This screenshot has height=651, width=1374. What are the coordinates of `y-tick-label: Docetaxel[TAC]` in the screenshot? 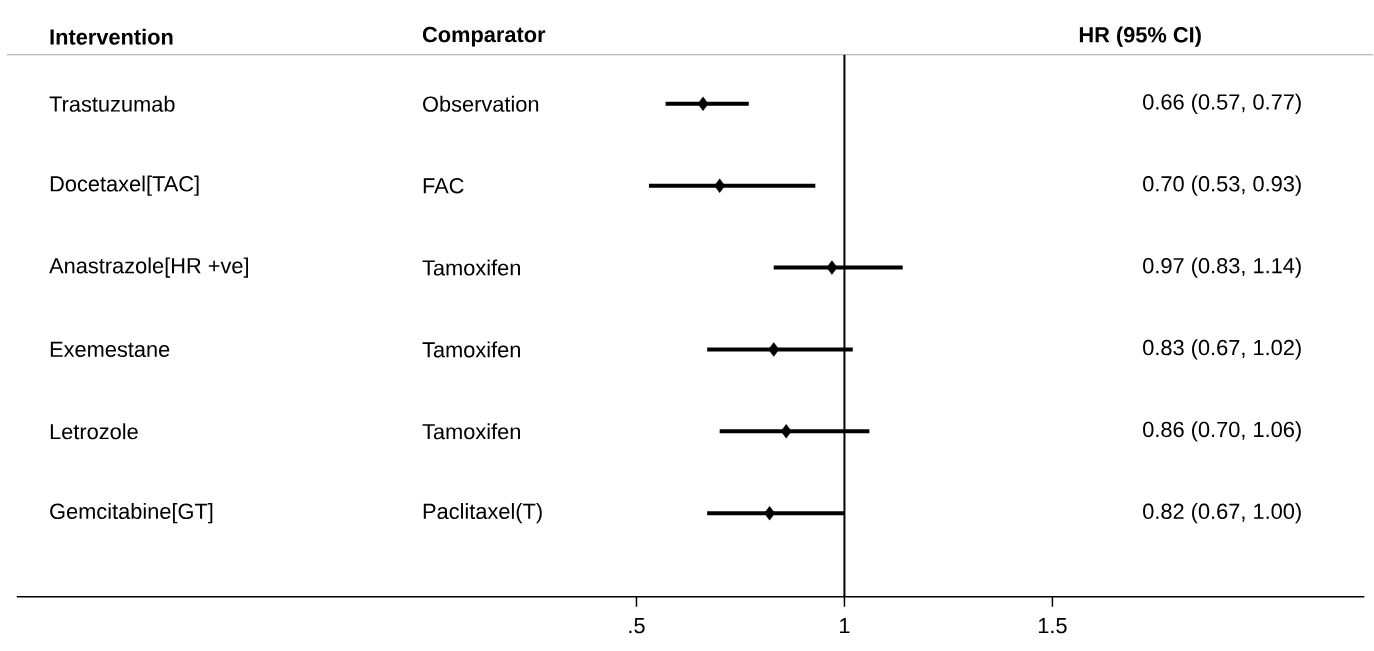 It's located at (124, 185).